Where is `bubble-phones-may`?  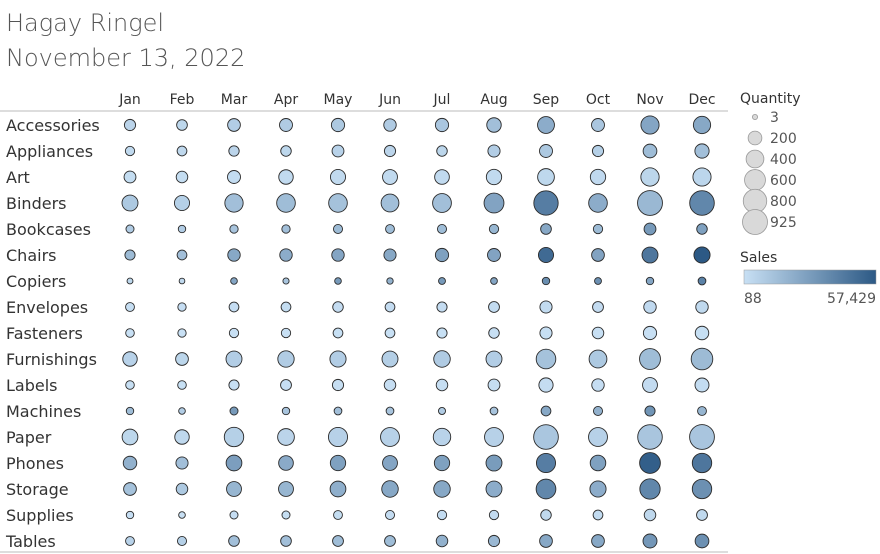
bubble-phones-may is located at coordinates (338, 463).